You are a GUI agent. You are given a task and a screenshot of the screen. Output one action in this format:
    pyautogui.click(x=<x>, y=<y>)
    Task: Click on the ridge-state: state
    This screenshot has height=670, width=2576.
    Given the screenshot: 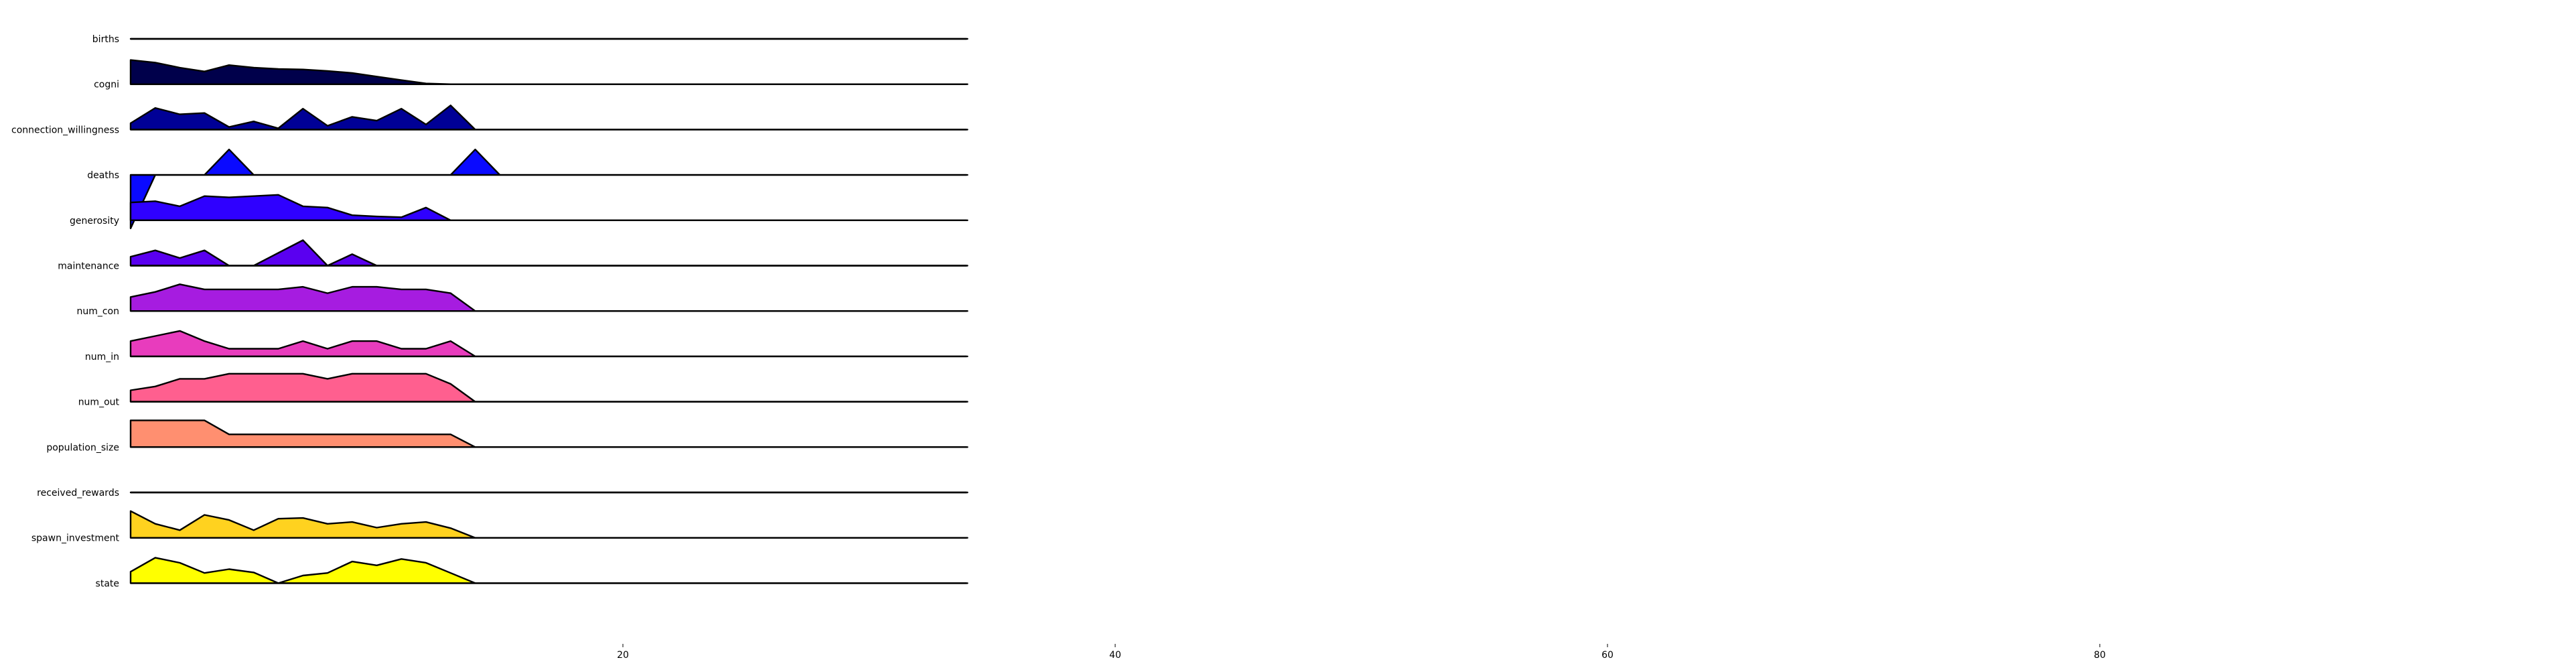 What is the action you would take?
    pyautogui.click(x=532, y=573)
    